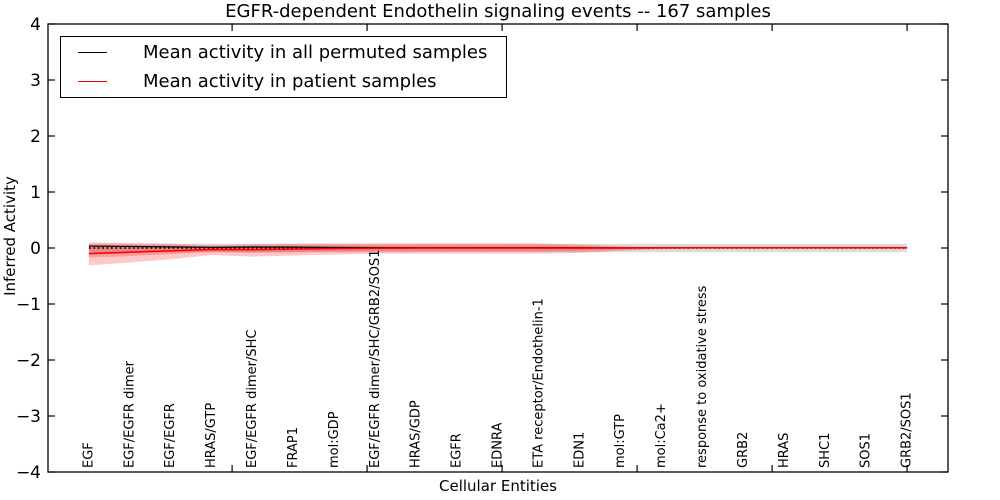  I want to click on x-category-label: EDNRA, so click(498, 445).